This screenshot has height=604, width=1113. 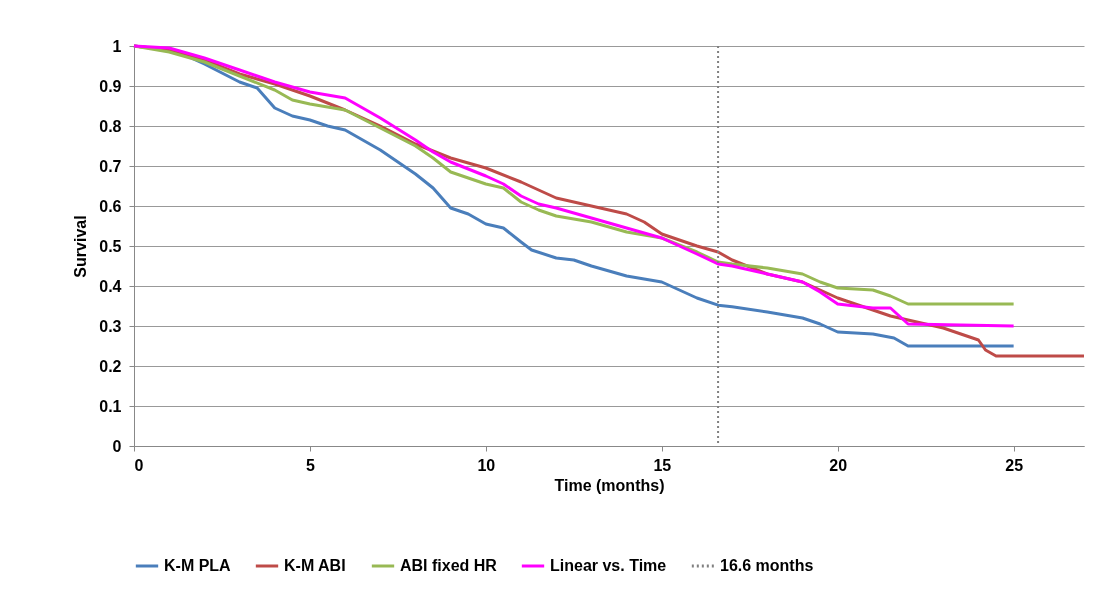 I want to click on x-tick-label: 0, so click(x=139, y=465).